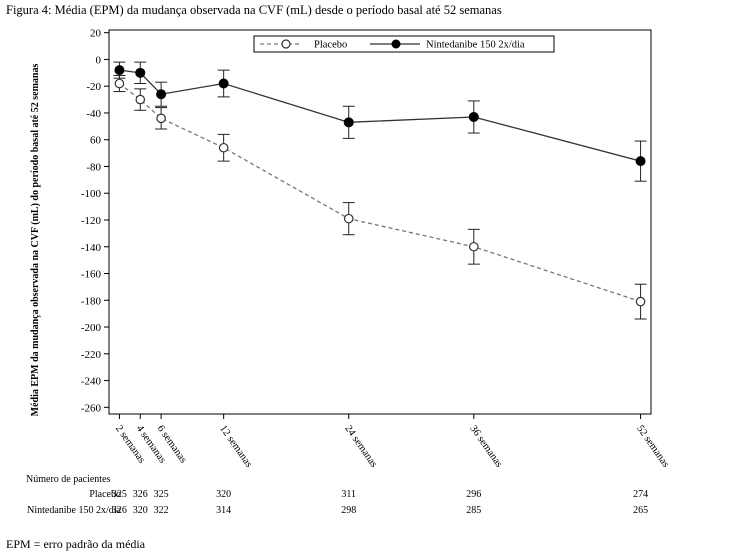 The height and width of the screenshot is (557, 744). I want to click on legend-label-nintedanibe: Nintedanibe 150 2x/dia, so click(475, 45).